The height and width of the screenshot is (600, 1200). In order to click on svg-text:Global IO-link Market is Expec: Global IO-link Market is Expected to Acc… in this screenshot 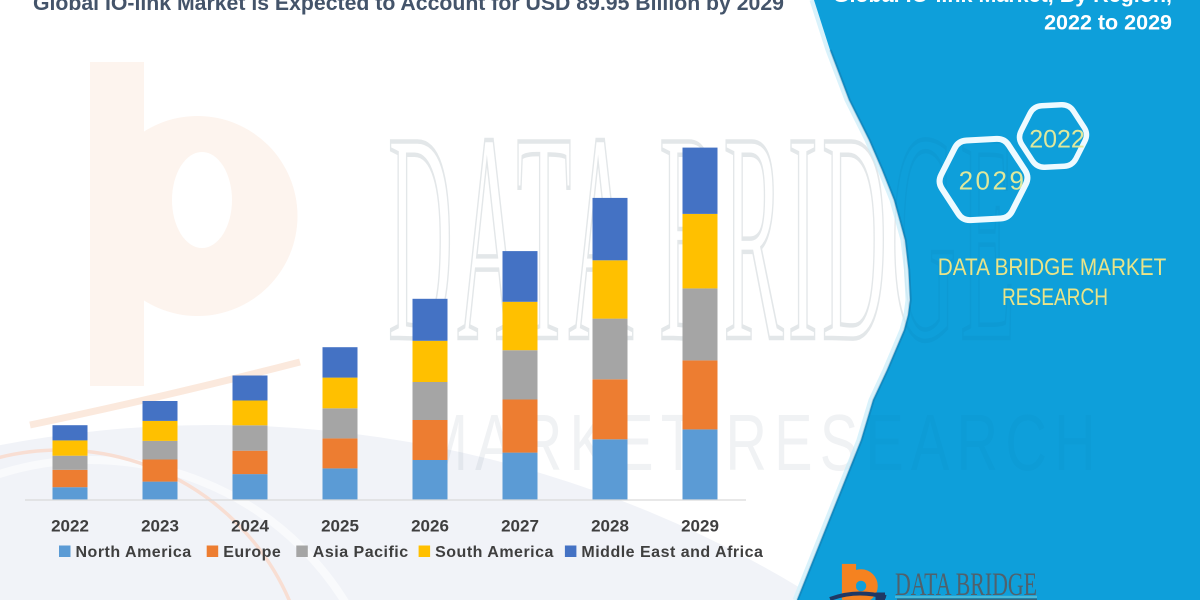, I will do `click(408, 7)`.